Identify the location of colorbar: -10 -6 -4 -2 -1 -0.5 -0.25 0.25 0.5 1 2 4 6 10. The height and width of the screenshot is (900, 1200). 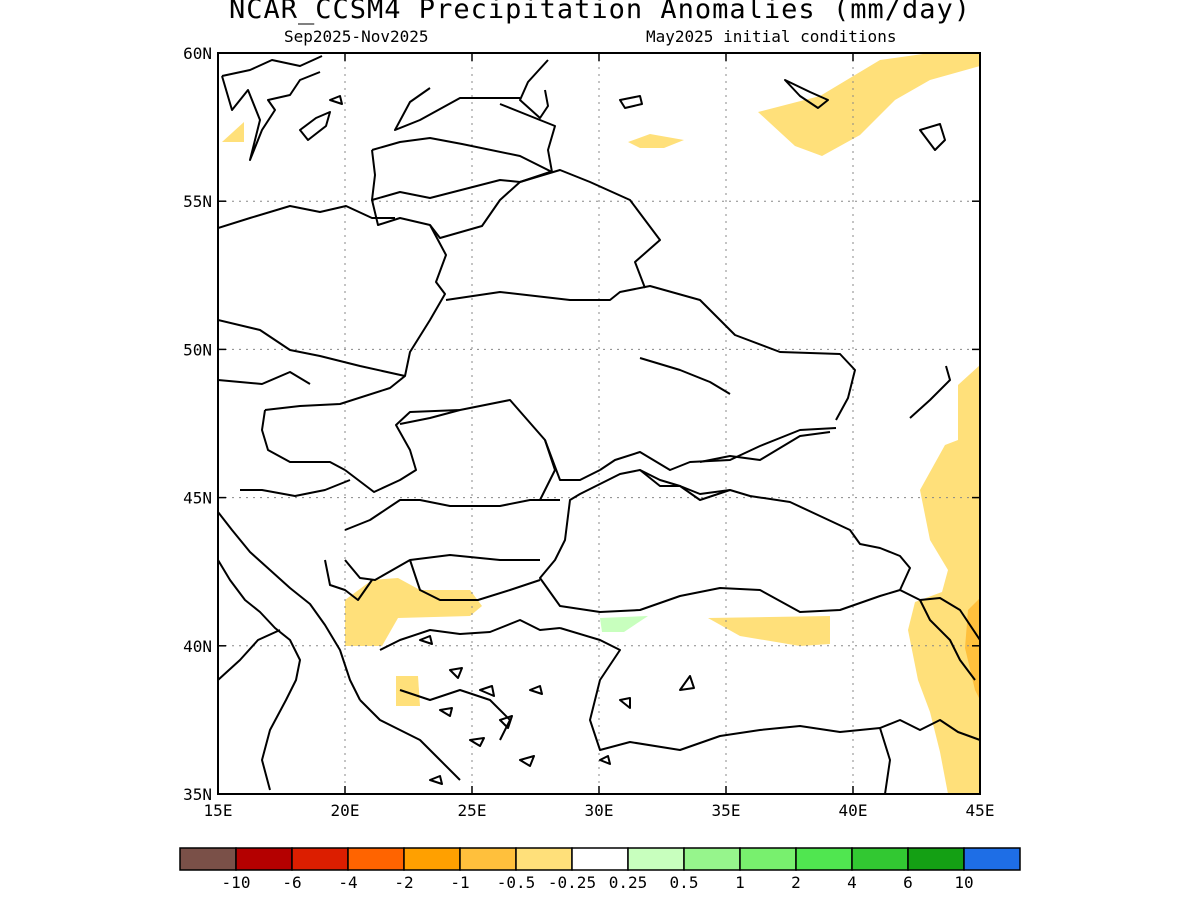
(600, 869).